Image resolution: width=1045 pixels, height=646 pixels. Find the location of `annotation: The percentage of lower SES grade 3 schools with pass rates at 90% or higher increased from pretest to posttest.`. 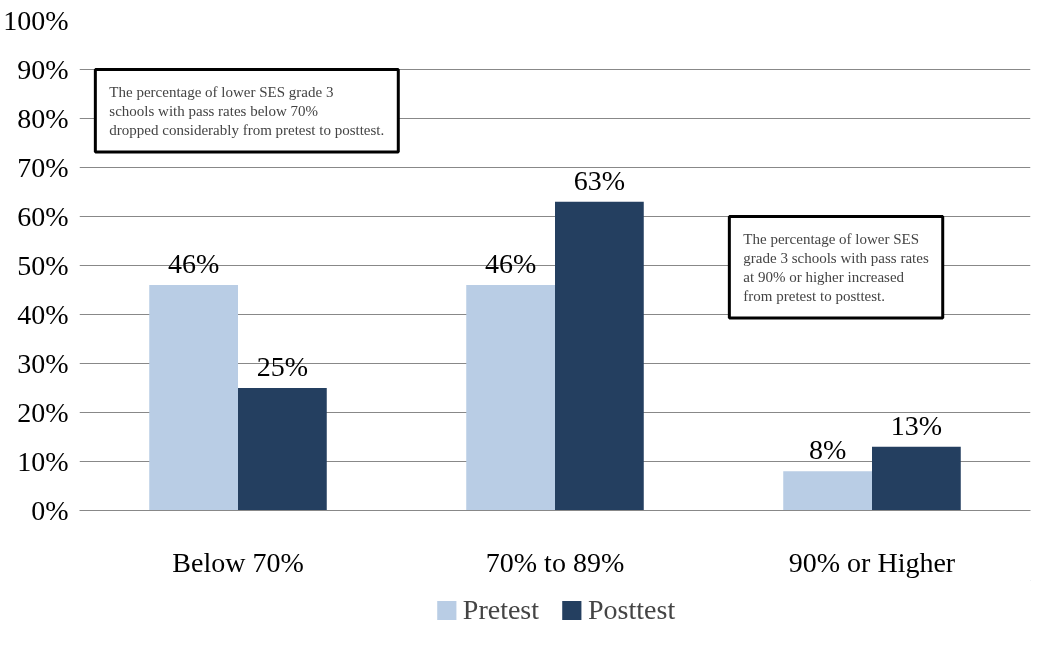

annotation: The percentage of lower SES grade 3 schools with pass rates at 90% or higher increased from pretest to posttest. is located at coordinates (836, 267).